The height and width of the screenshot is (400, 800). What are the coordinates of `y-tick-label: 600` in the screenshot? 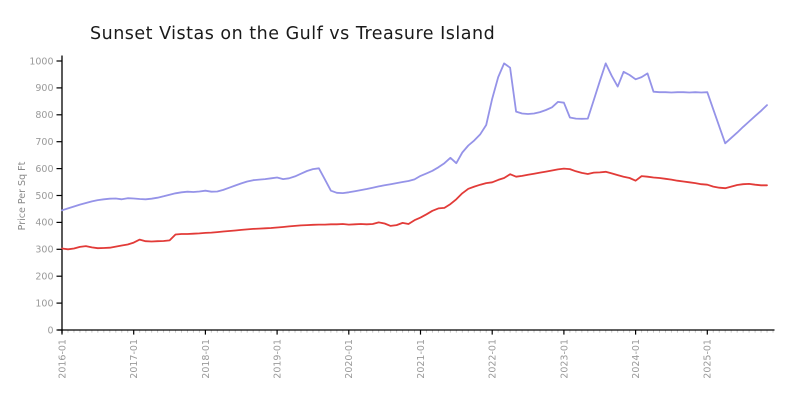 It's located at (44, 169).